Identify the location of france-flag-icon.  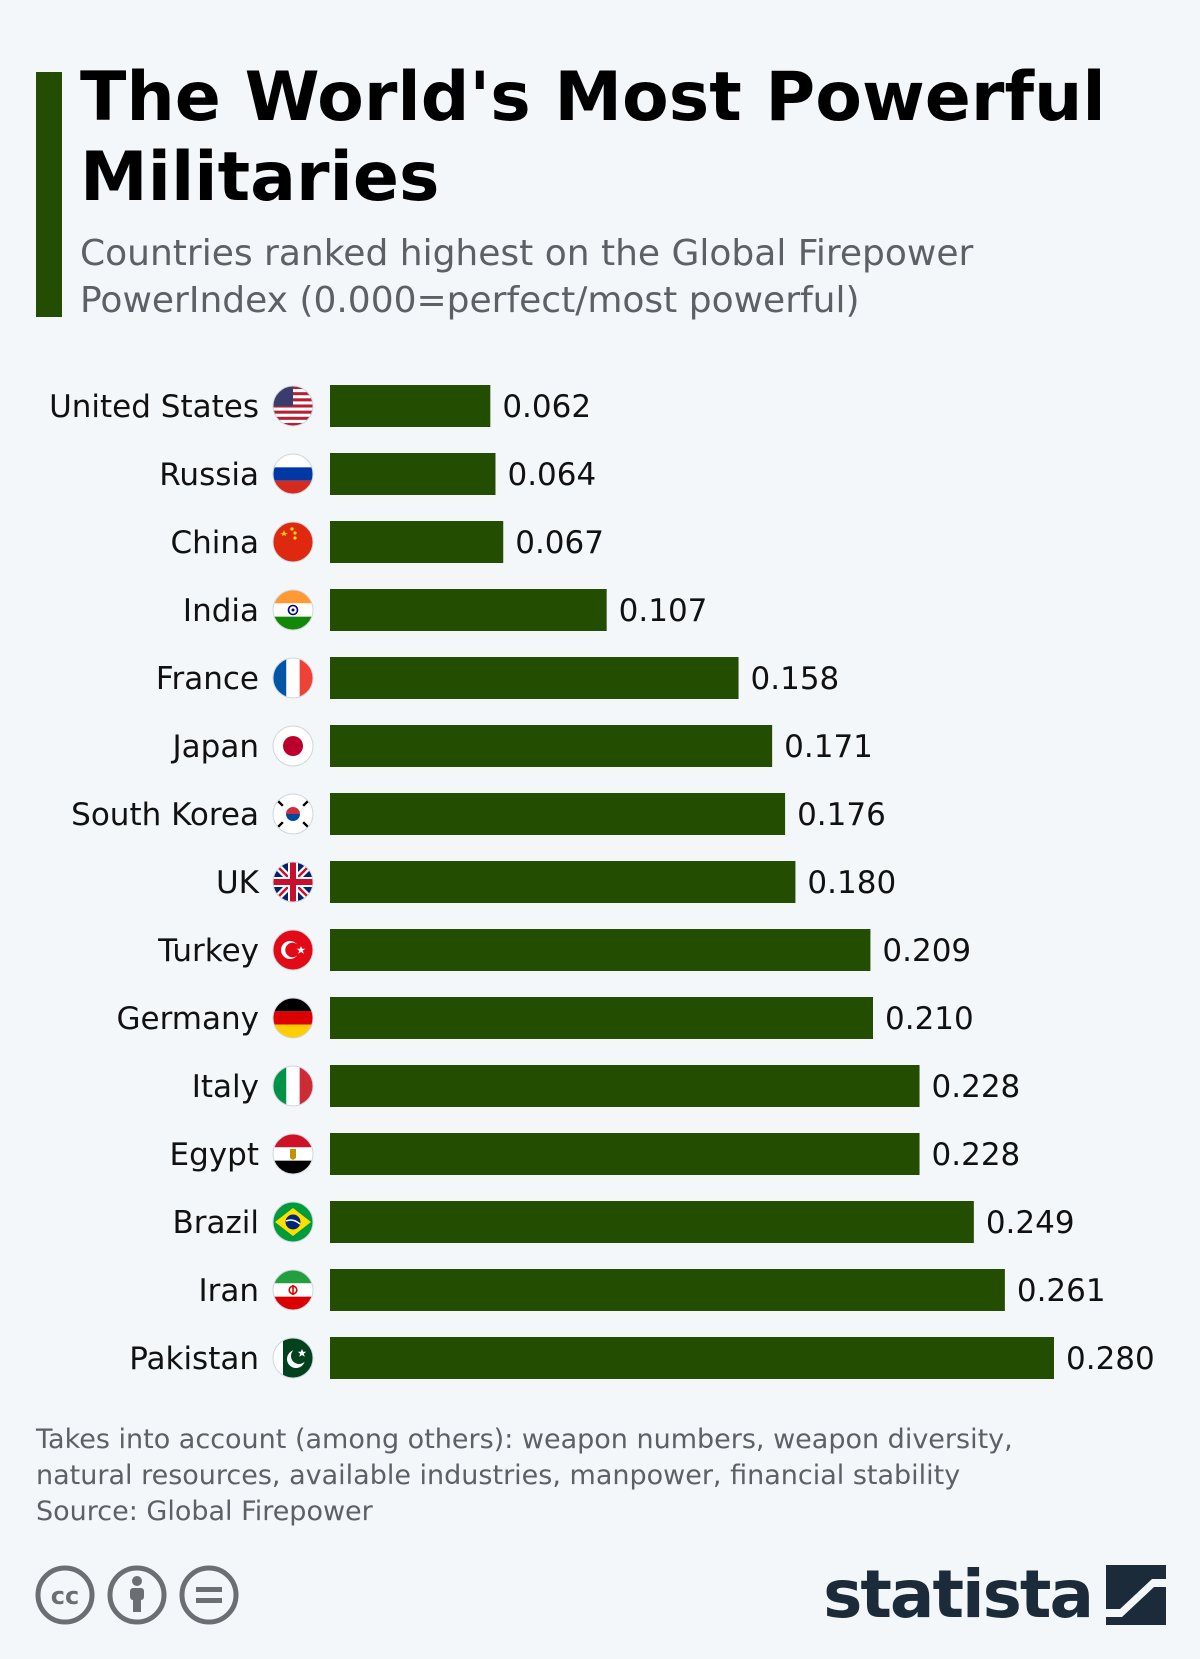
(293, 678).